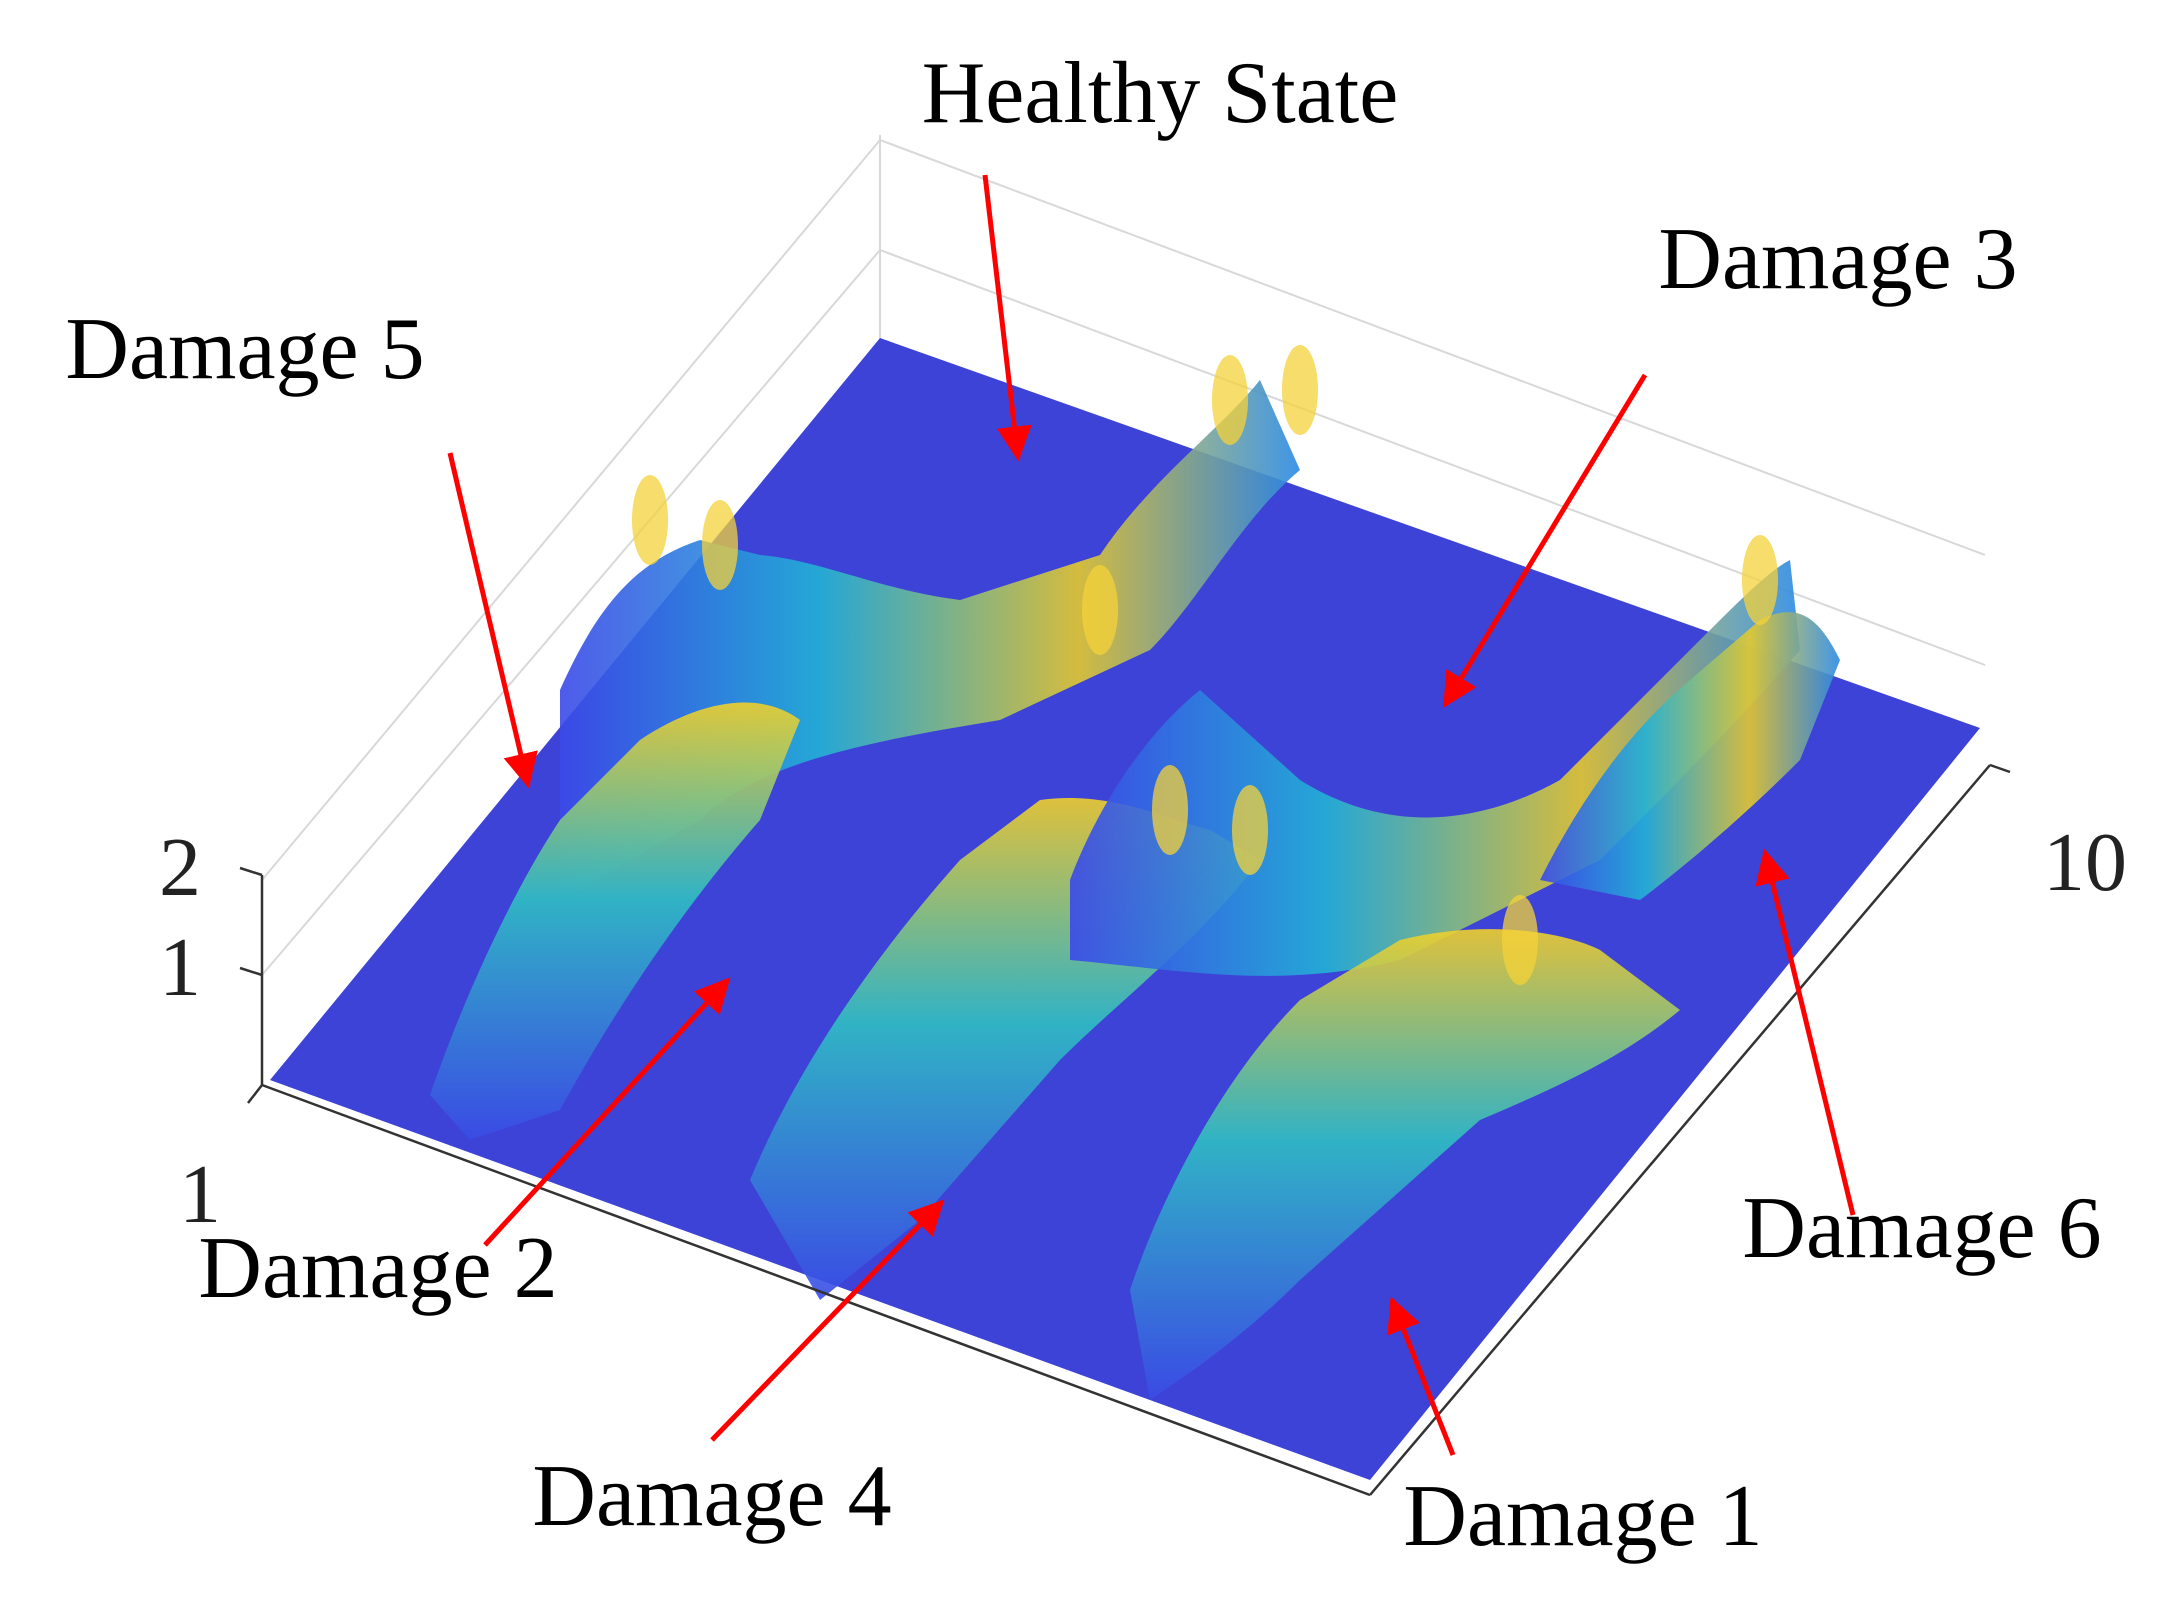 This screenshot has width=2168, height=1599. Describe the element at coordinates (1405, 1164) in the screenshot. I see `ridge-front-right` at that location.